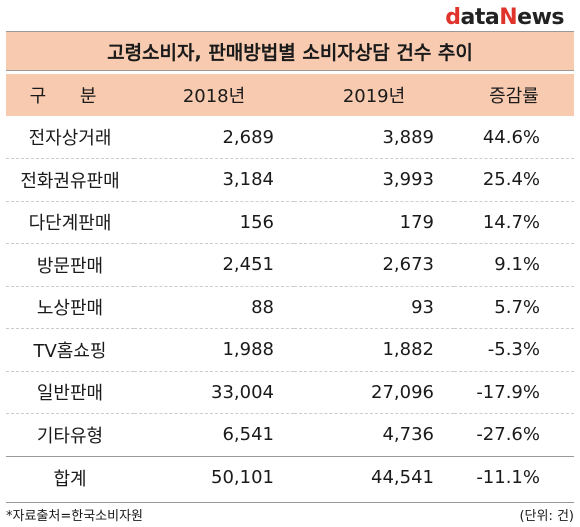  I want to click on row-2019: 2,673, so click(374, 264).